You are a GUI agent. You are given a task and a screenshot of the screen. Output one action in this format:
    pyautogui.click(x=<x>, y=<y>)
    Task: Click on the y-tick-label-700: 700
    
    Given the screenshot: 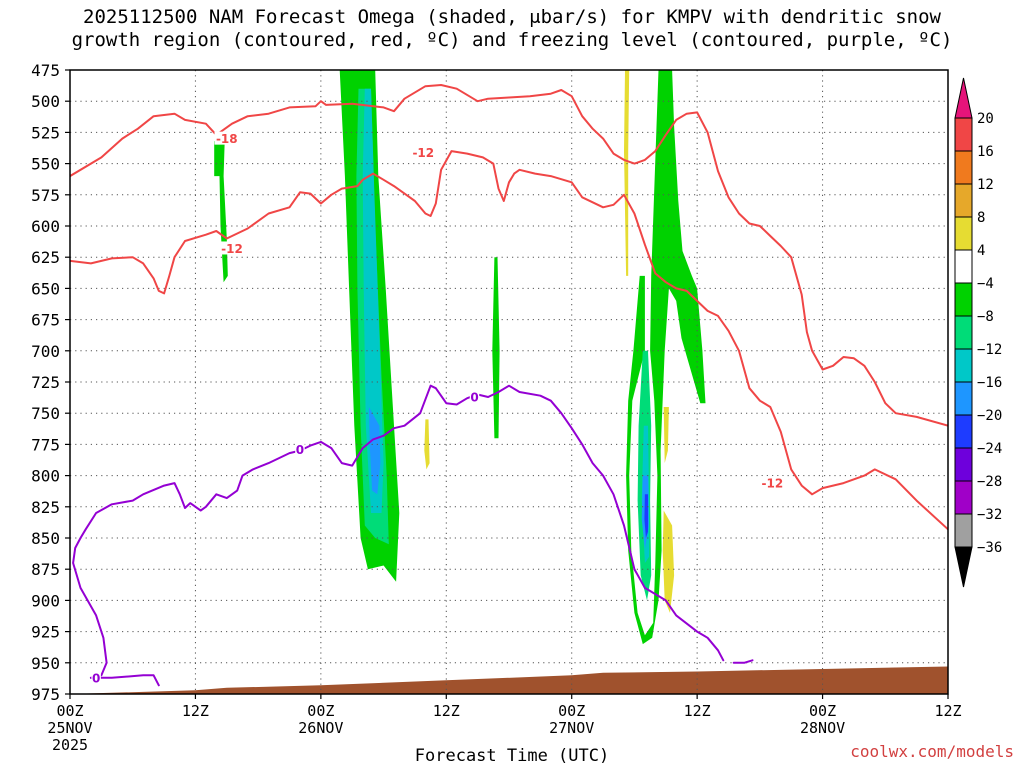 What is the action you would take?
    pyautogui.click(x=45, y=351)
    